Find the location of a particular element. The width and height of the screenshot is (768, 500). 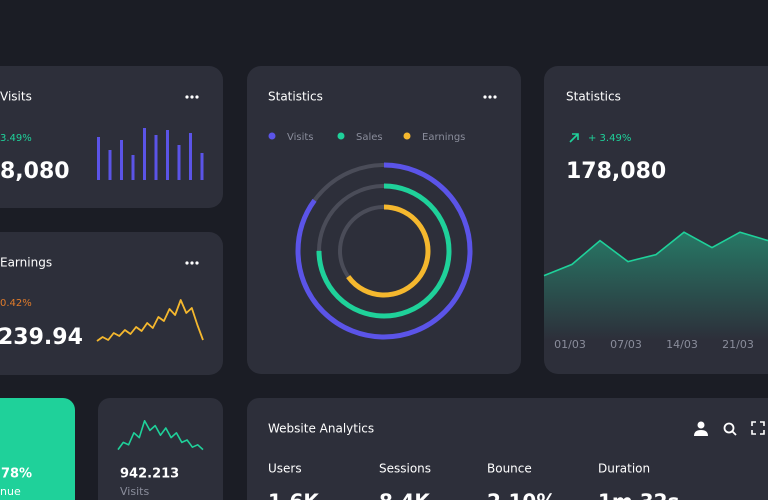

column-value: 2.10% is located at coordinates (521, 495).